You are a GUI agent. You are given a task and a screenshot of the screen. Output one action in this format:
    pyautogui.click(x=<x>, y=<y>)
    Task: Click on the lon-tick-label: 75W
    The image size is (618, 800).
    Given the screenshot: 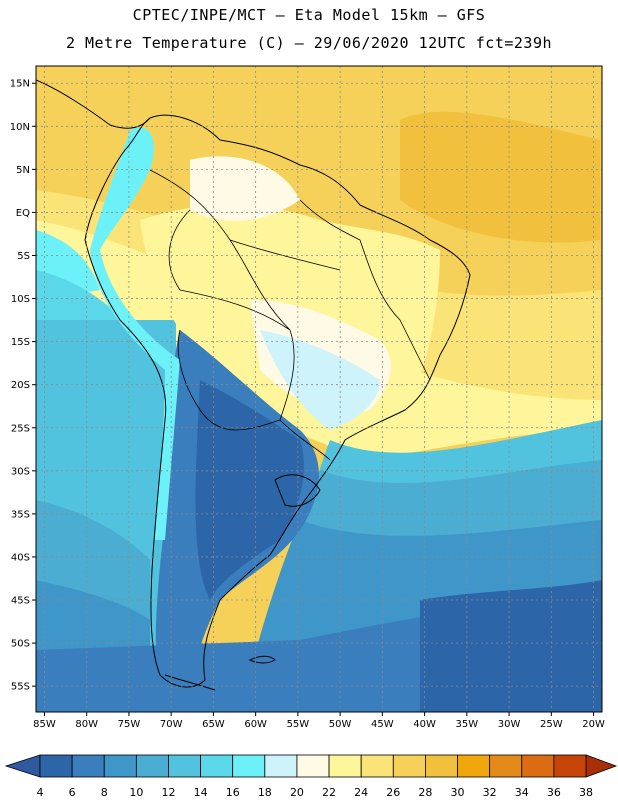 What is the action you would take?
    pyautogui.click(x=129, y=724)
    